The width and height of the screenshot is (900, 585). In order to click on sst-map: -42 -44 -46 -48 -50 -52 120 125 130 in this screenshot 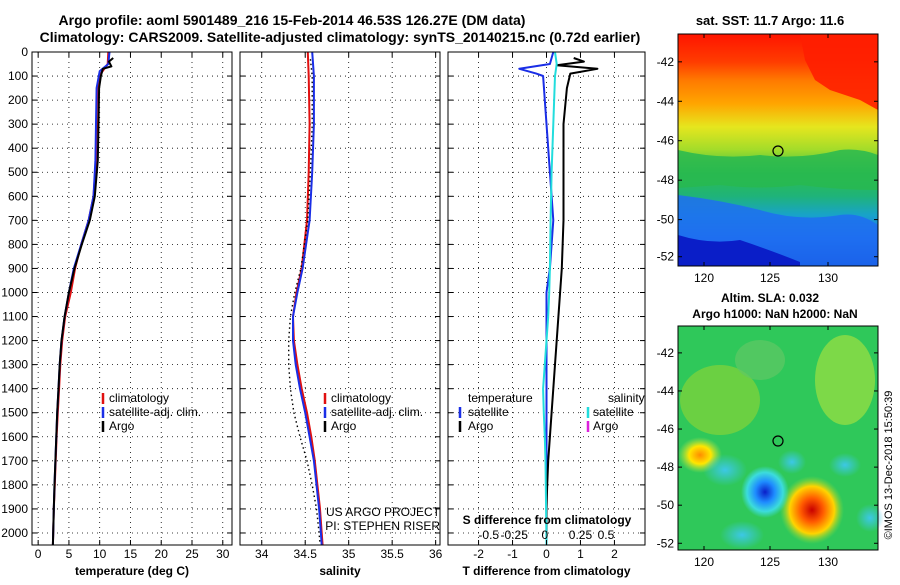, I will do `click(768, 159)`.